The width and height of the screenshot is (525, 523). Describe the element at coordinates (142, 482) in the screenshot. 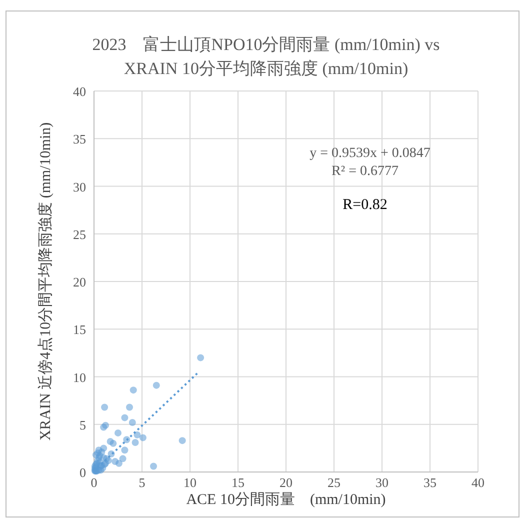

I see `x-tick-label: 5` at that location.